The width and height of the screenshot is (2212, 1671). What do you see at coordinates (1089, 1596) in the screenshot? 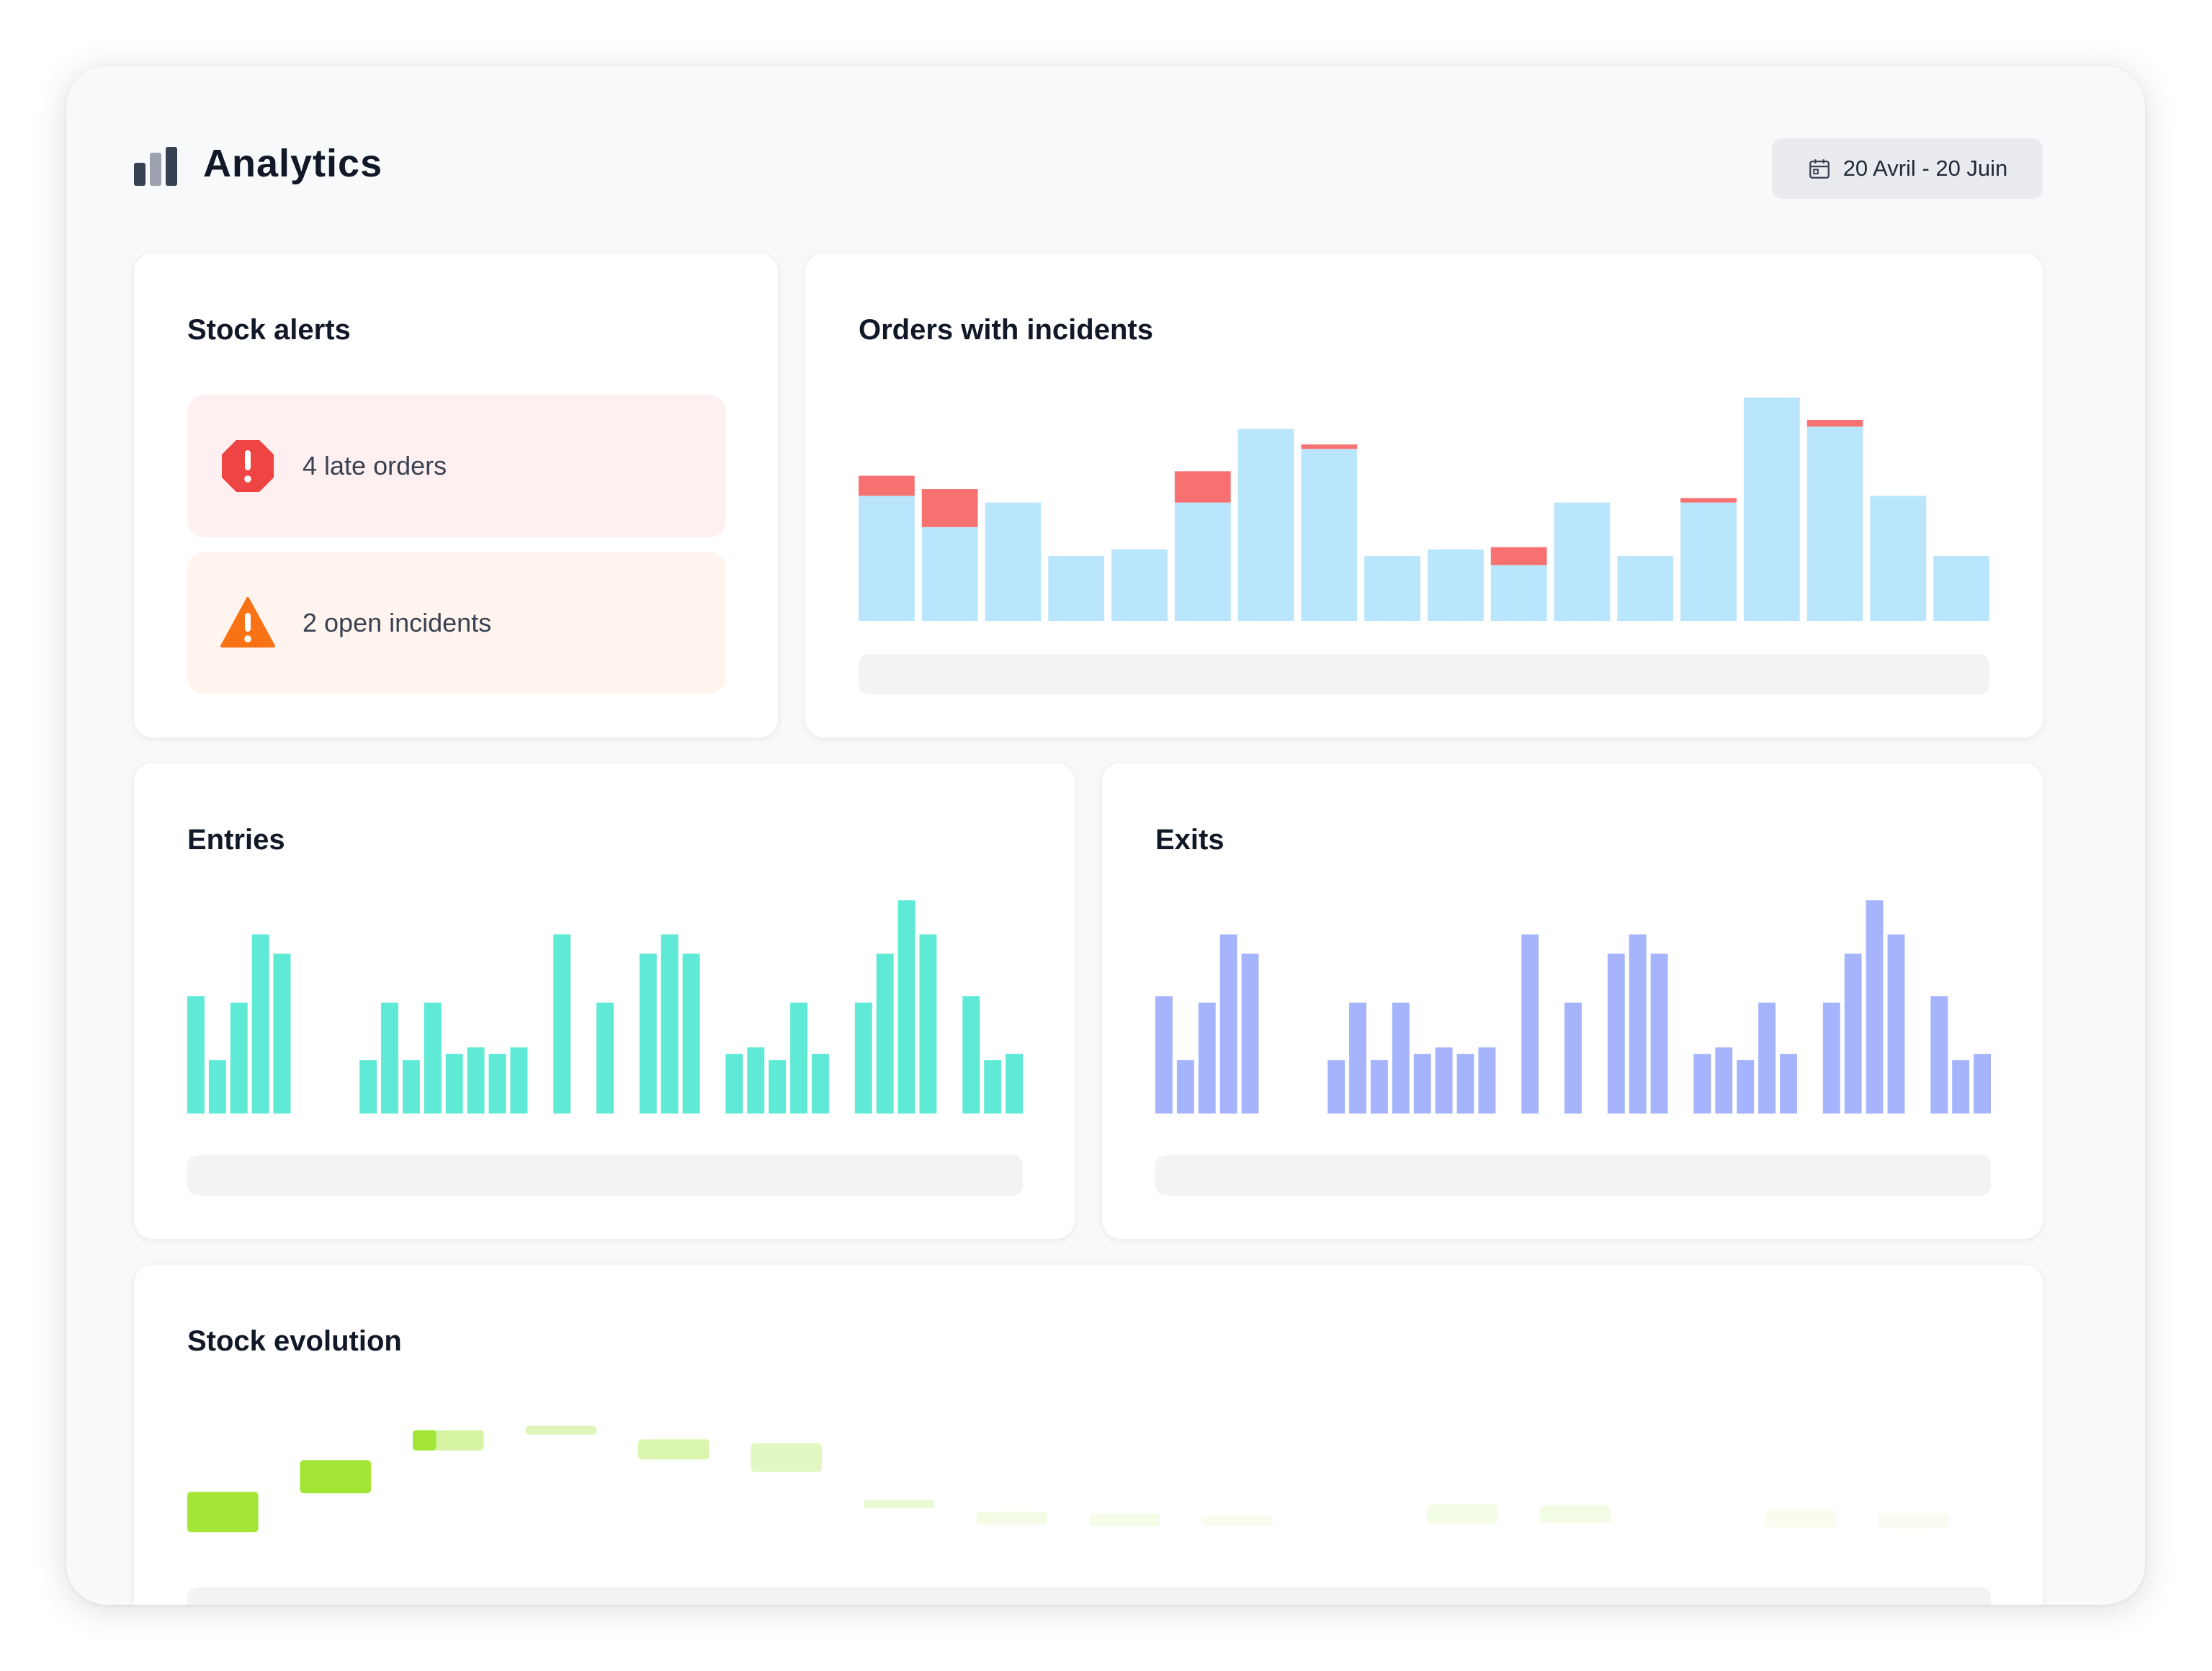
I see `stock-chart-scrollbar` at bounding box center [1089, 1596].